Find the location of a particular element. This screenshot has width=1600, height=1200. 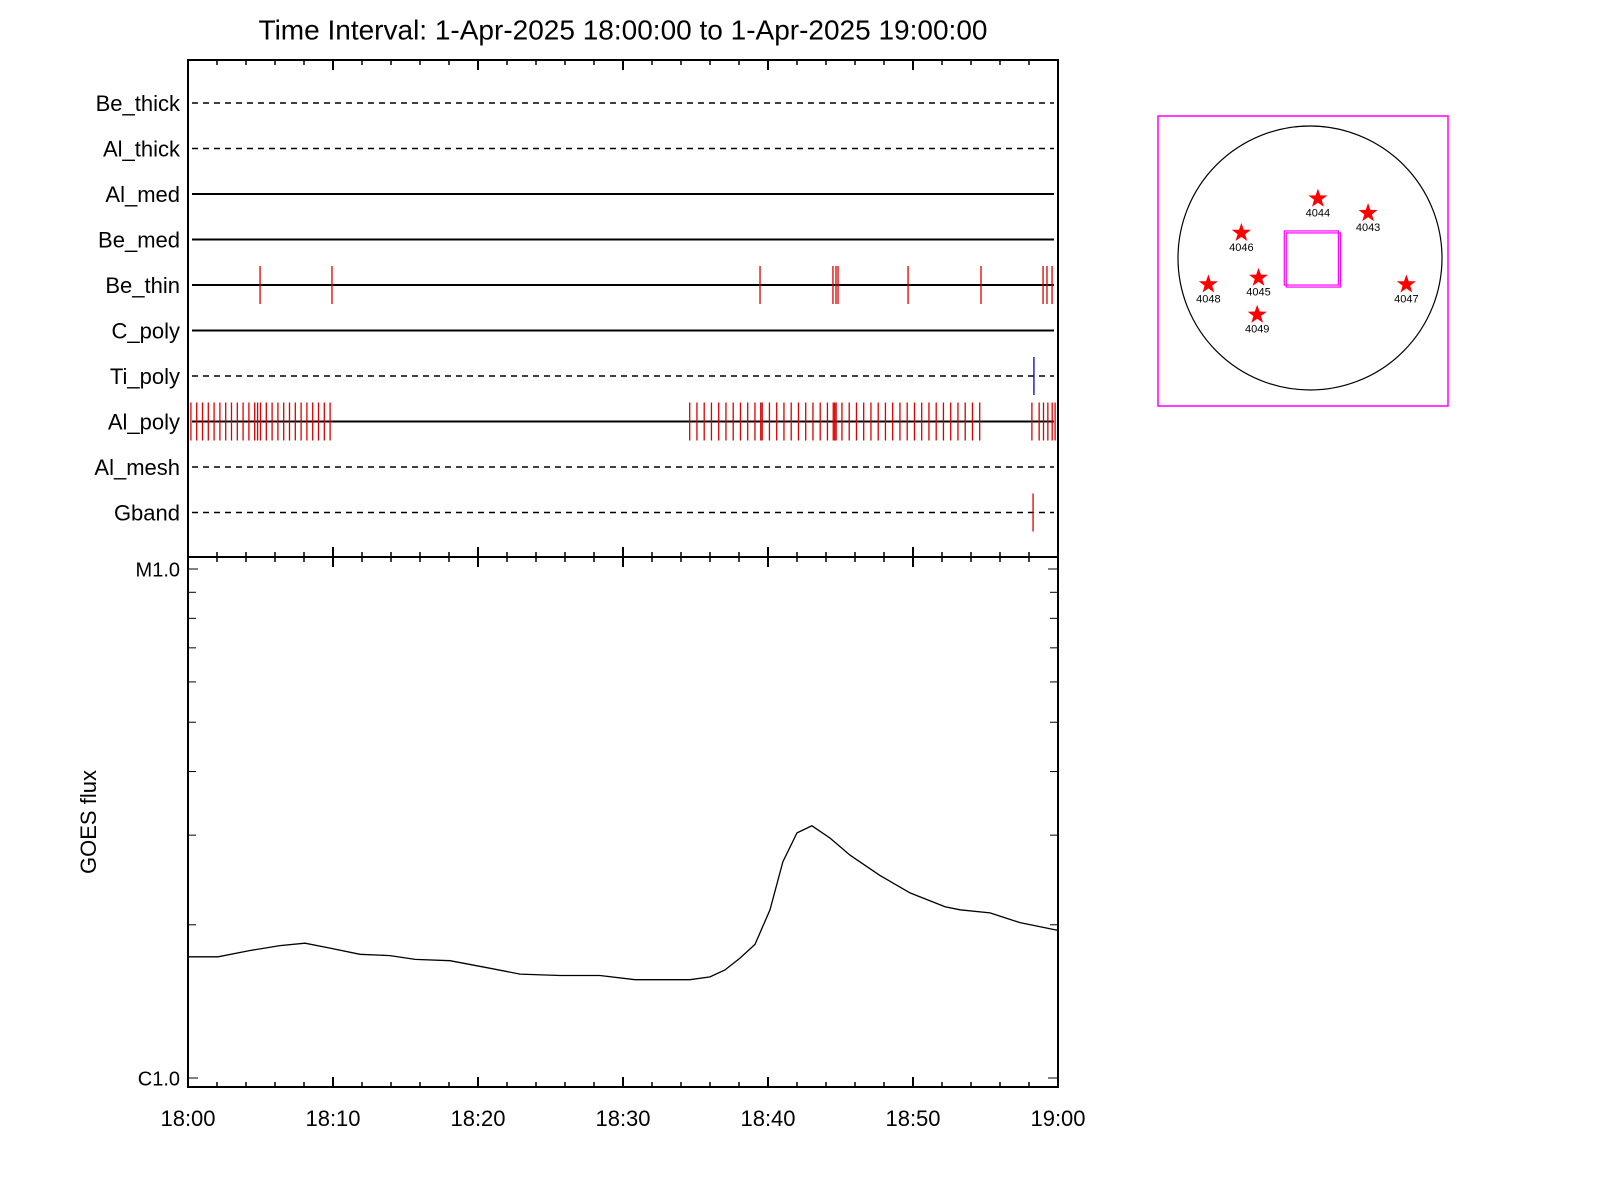

x-tick-label: 18:50 is located at coordinates (912, 1118).